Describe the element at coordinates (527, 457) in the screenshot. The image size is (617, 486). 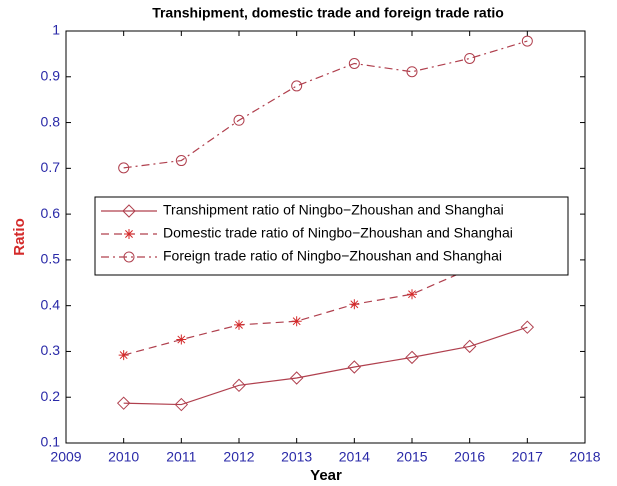
I see `x-tick-label: 2017` at that location.